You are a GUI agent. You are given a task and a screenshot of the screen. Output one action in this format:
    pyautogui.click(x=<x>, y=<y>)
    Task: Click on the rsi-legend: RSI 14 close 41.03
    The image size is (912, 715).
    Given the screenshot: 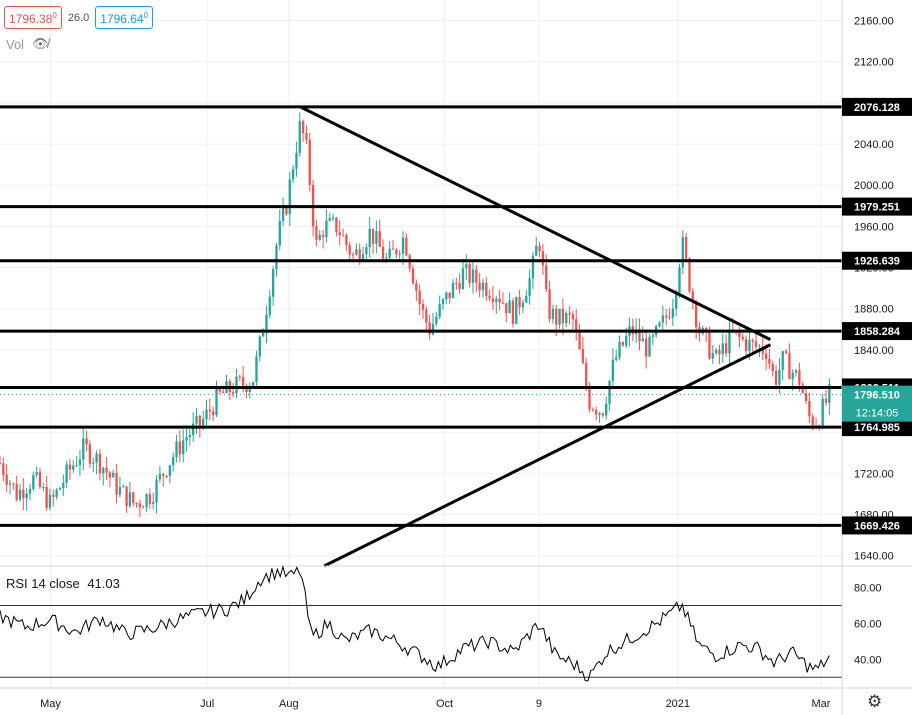 What is the action you would take?
    pyautogui.click(x=63, y=583)
    